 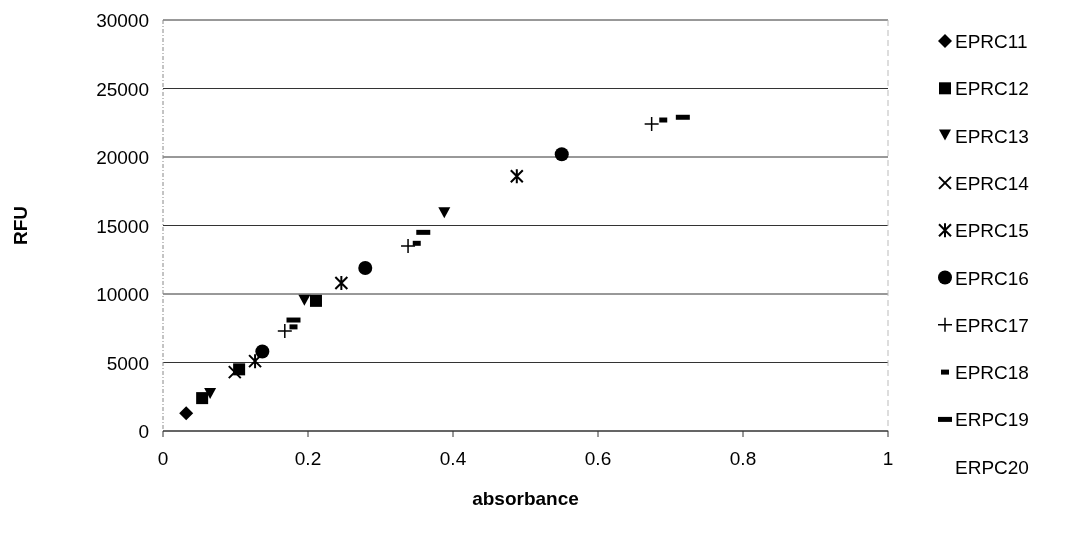 What do you see at coordinates (163, 458) in the screenshot?
I see `x-tick-label: 0` at bounding box center [163, 458].